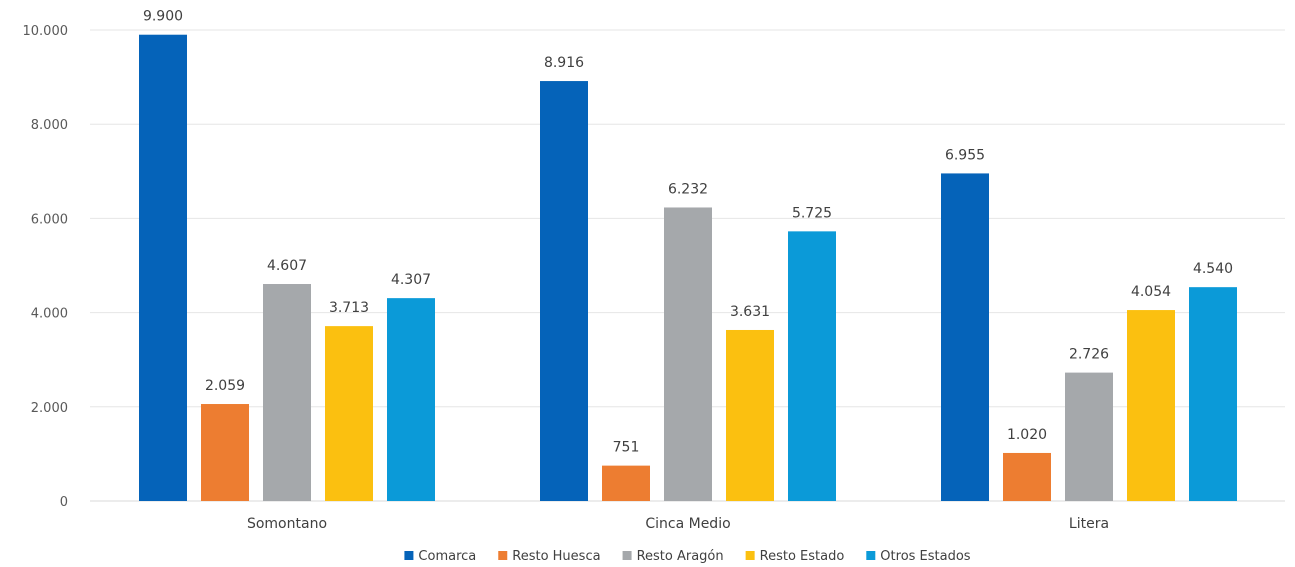  Describe the element at coordinates (49, 314) in the screenshot. I see `y-tick-label: 4.000` at that location.